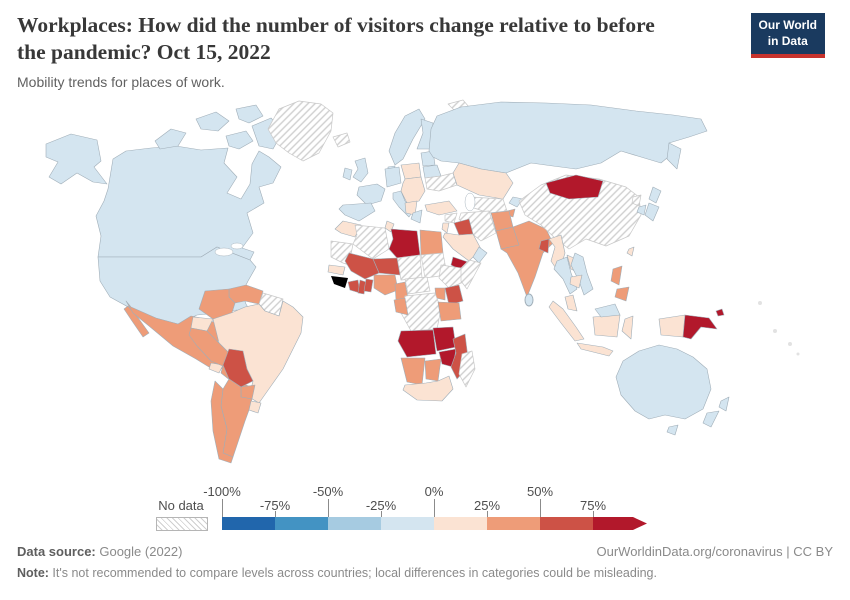 The width and height of the screenshot is (850, 600). Describe the element at coordinates (595, 349) in the screenshot. I see `country-indonesia-java` at that location.